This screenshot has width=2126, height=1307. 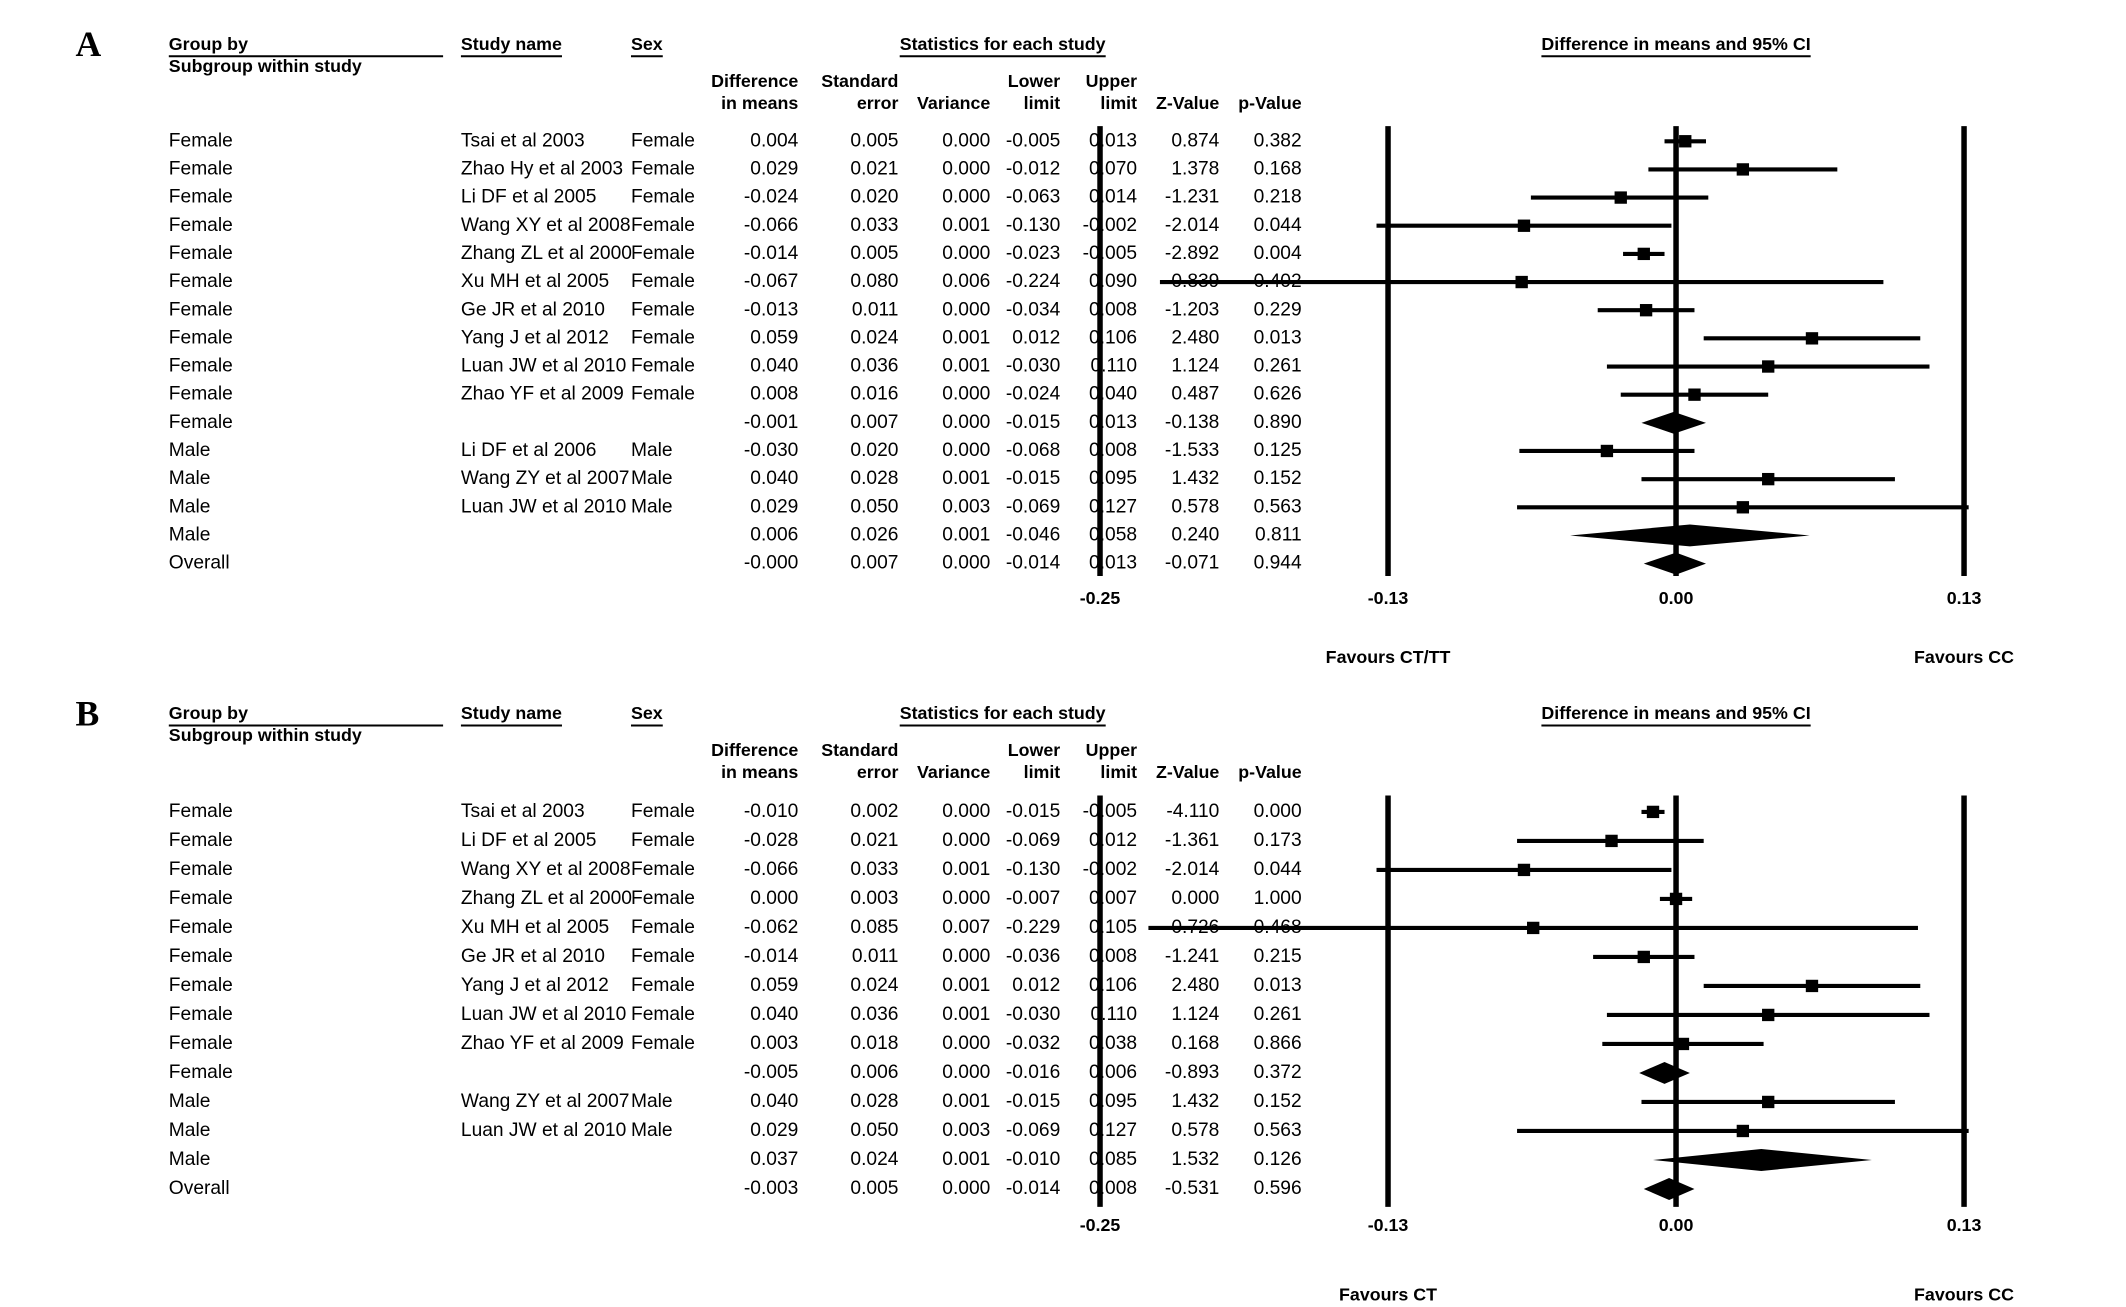 I want to click on column-header: in means, so click(x=759, y=103).